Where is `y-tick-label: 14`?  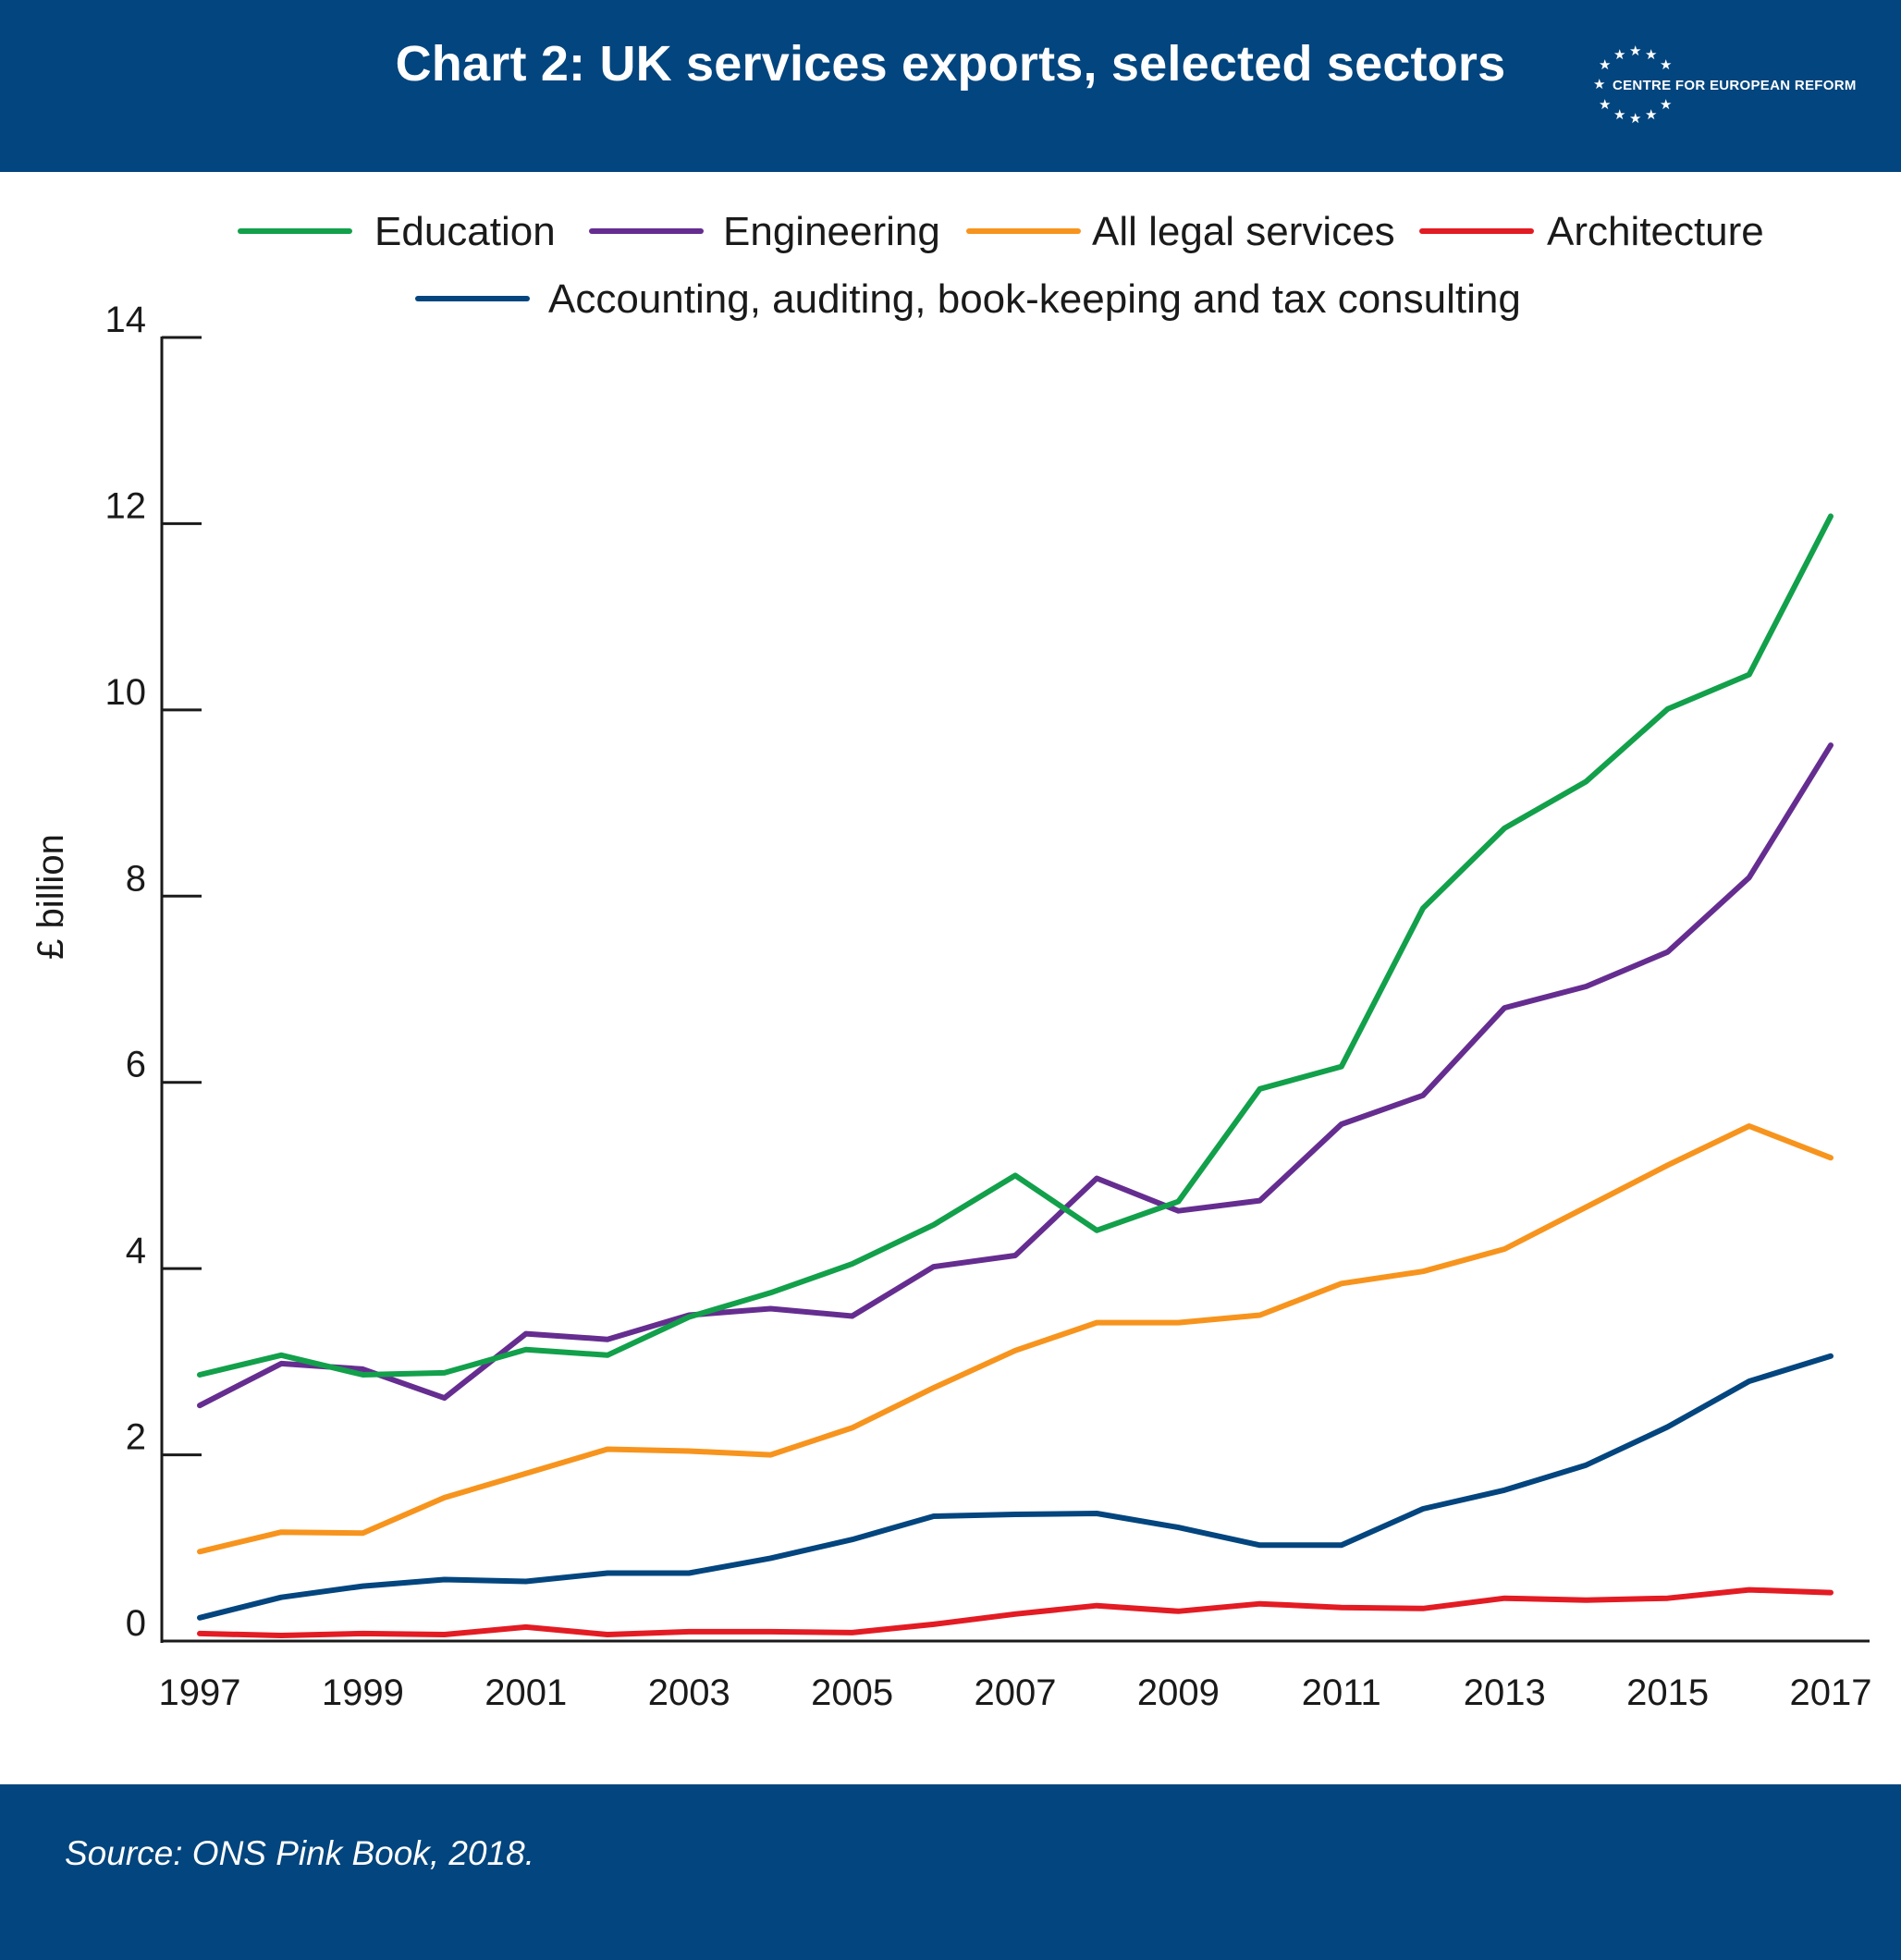
y-tick-label: 14 is located at coordinates (126, 320).